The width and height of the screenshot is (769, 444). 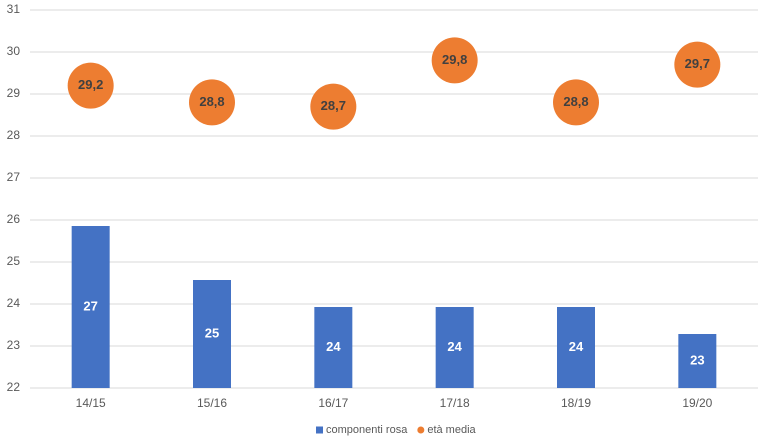 What do you see at coordinates (576, 403) in the screenshot?
I see `x-tick-label: 18/19` at bounding box center [576, 403].